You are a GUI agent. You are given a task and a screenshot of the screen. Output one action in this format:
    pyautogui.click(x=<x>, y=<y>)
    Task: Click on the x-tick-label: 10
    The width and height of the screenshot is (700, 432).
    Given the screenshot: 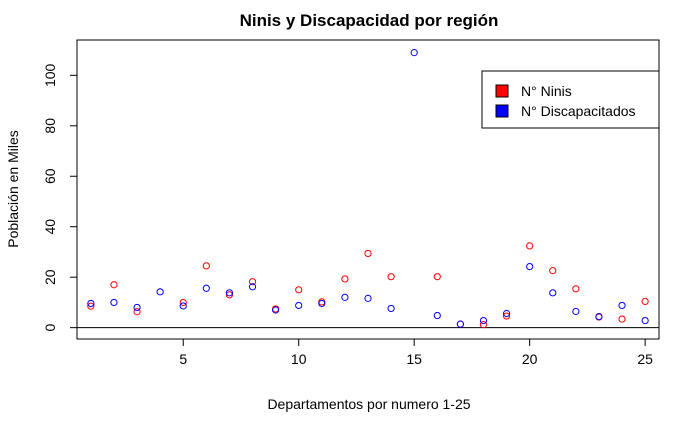 What is the action you would take?
    pyautogui.click(x=299, y=359)
    